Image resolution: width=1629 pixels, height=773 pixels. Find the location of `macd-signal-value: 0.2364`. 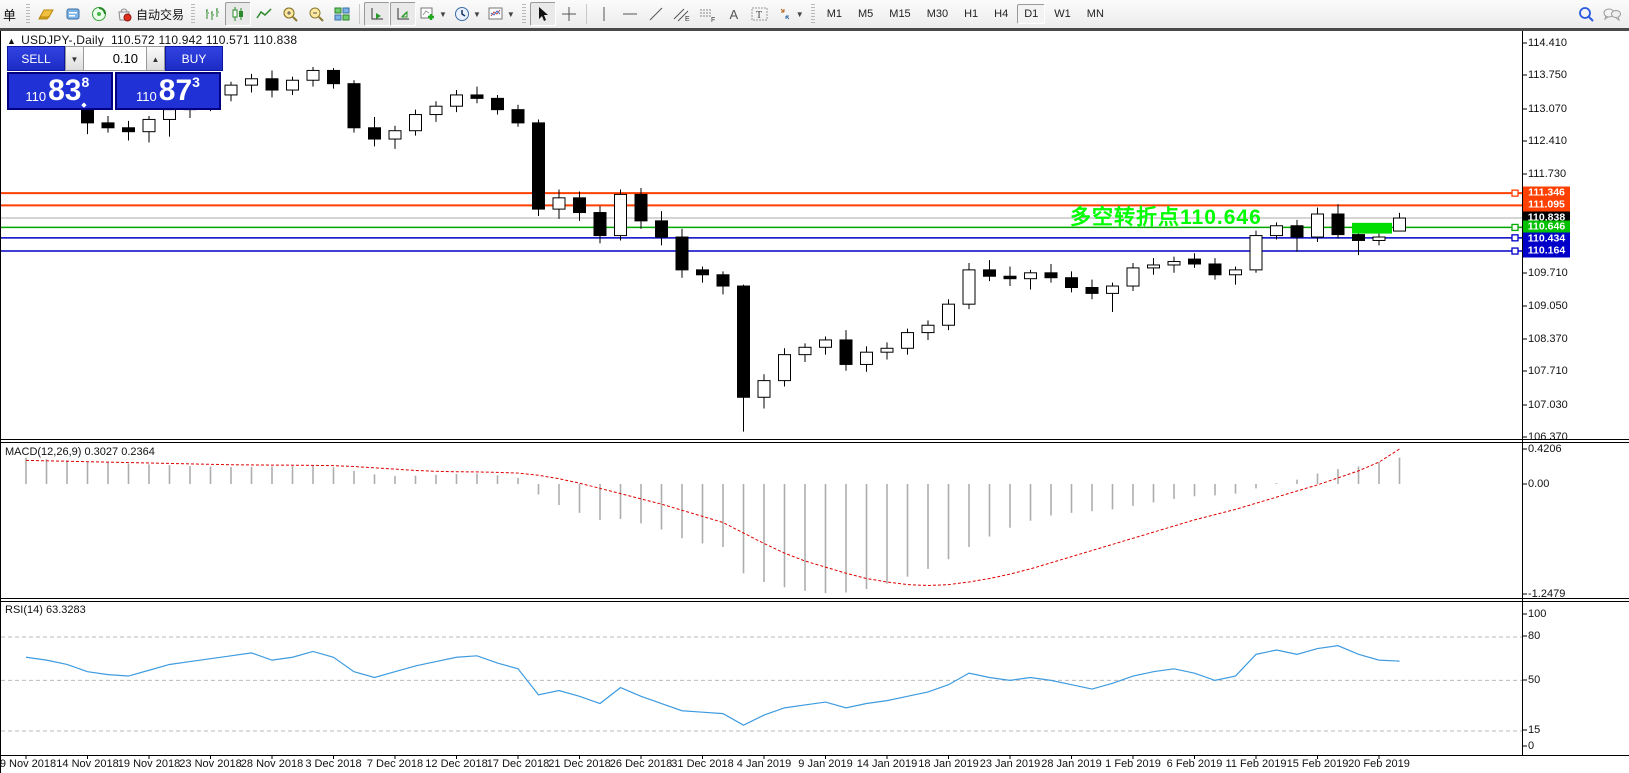

macd-signal-value: 0.2364 is located at coordinates (138, 452).